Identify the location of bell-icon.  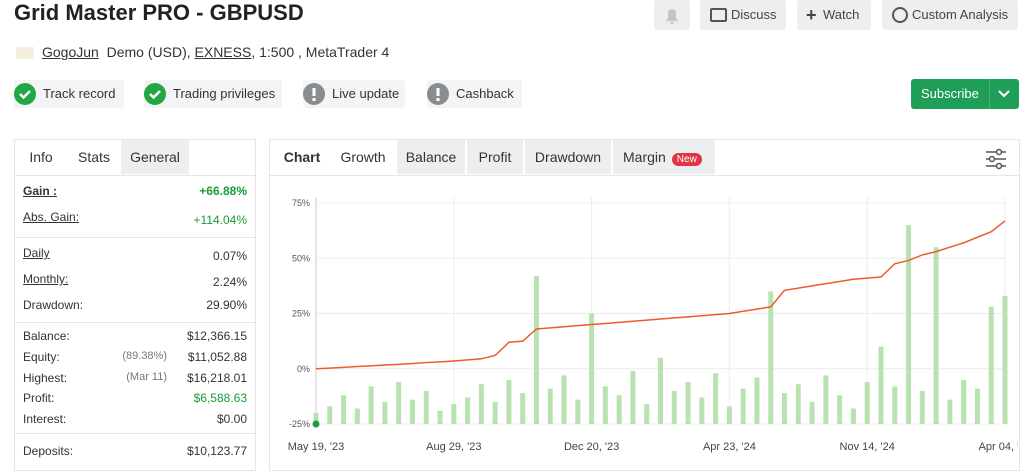
(672, 16).